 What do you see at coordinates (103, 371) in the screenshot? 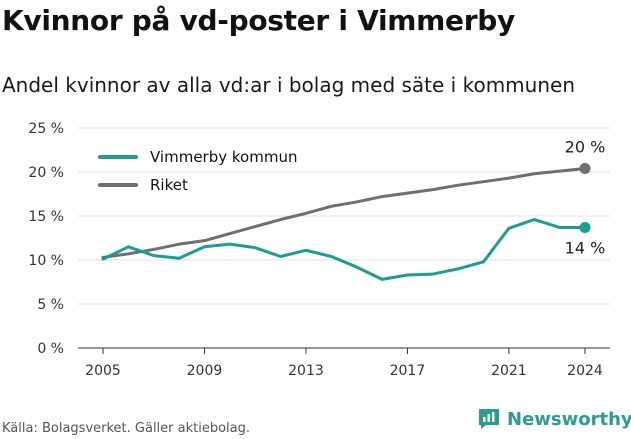
I see `x-tick-label: 2005` at bounding box center [103, 371].